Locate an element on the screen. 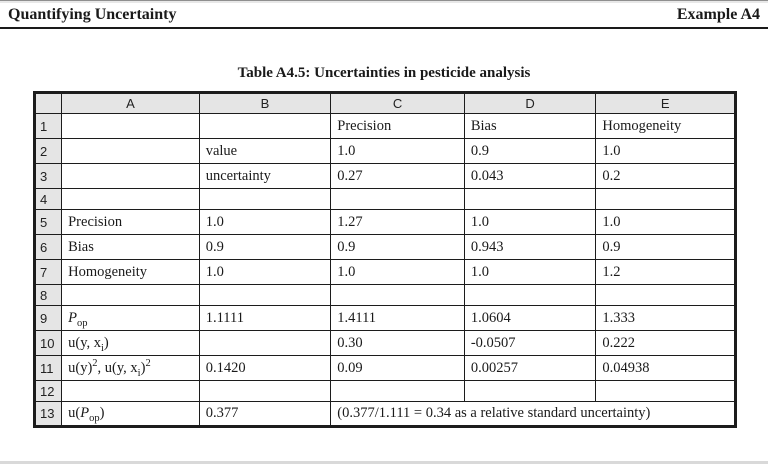  col-header-E: E is located at coordinates (665, 103).